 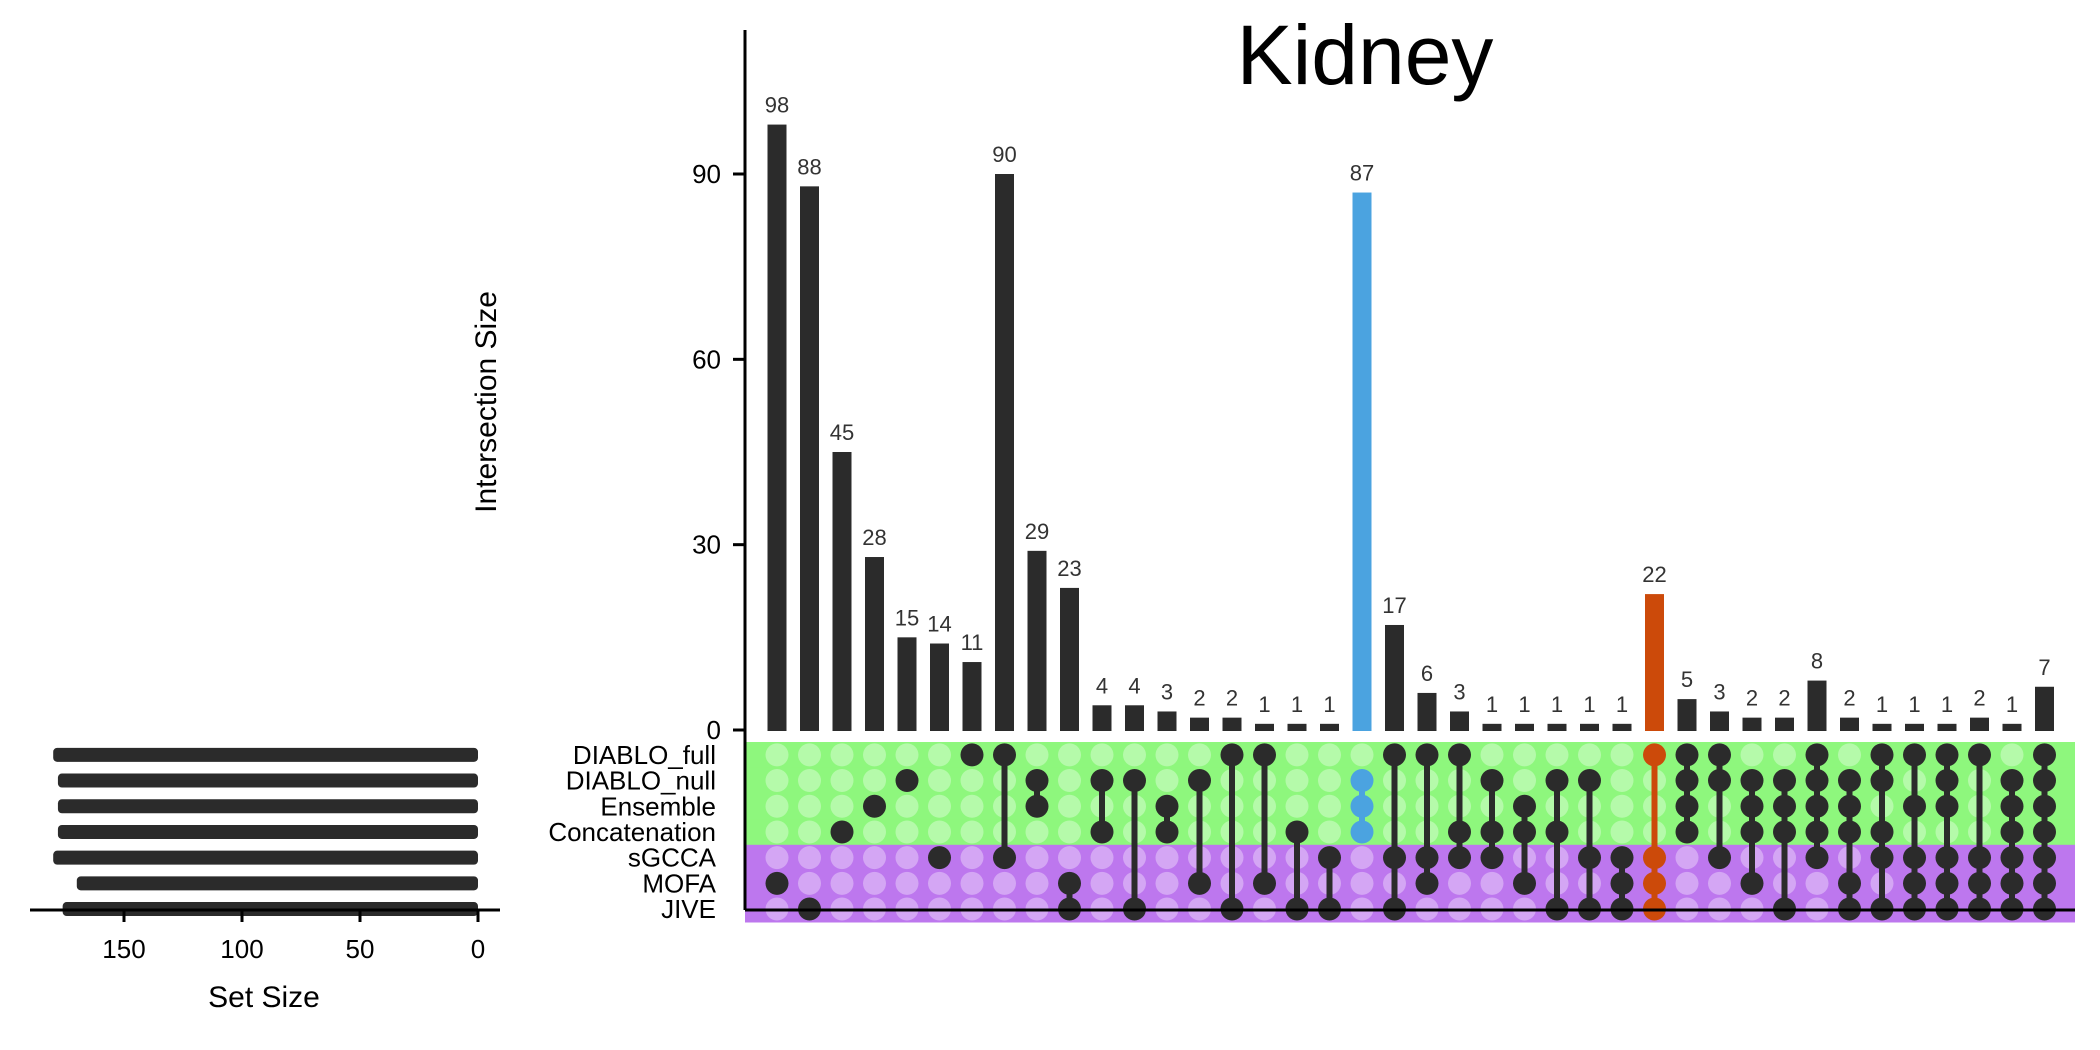 What do you see at coordinates (1654, 574) in the screenshot?
I see `intersection-count-label: 22` at bounding box center [1654, 574].